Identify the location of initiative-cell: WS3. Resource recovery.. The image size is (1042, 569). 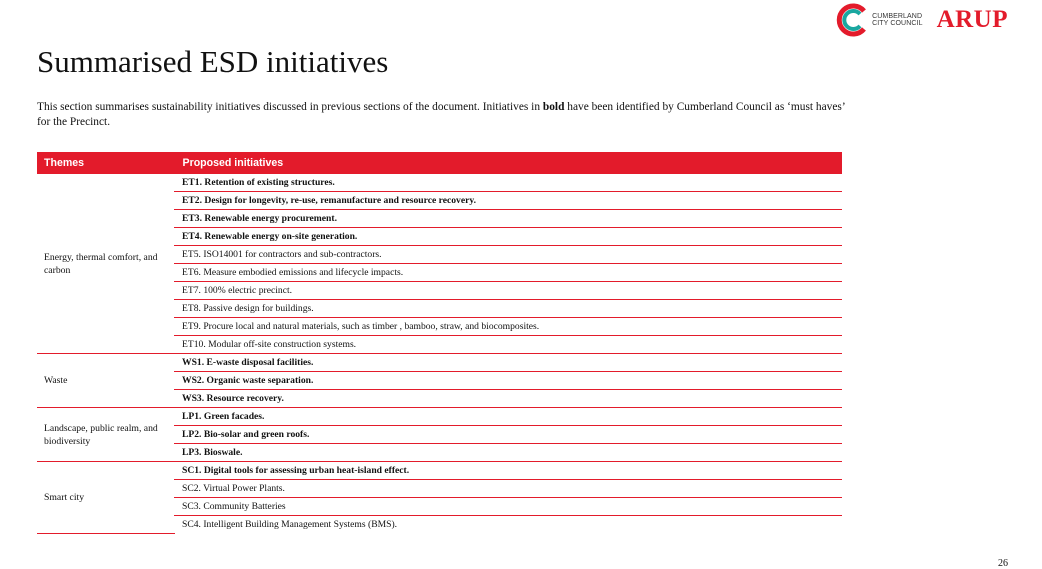
(508, 398).